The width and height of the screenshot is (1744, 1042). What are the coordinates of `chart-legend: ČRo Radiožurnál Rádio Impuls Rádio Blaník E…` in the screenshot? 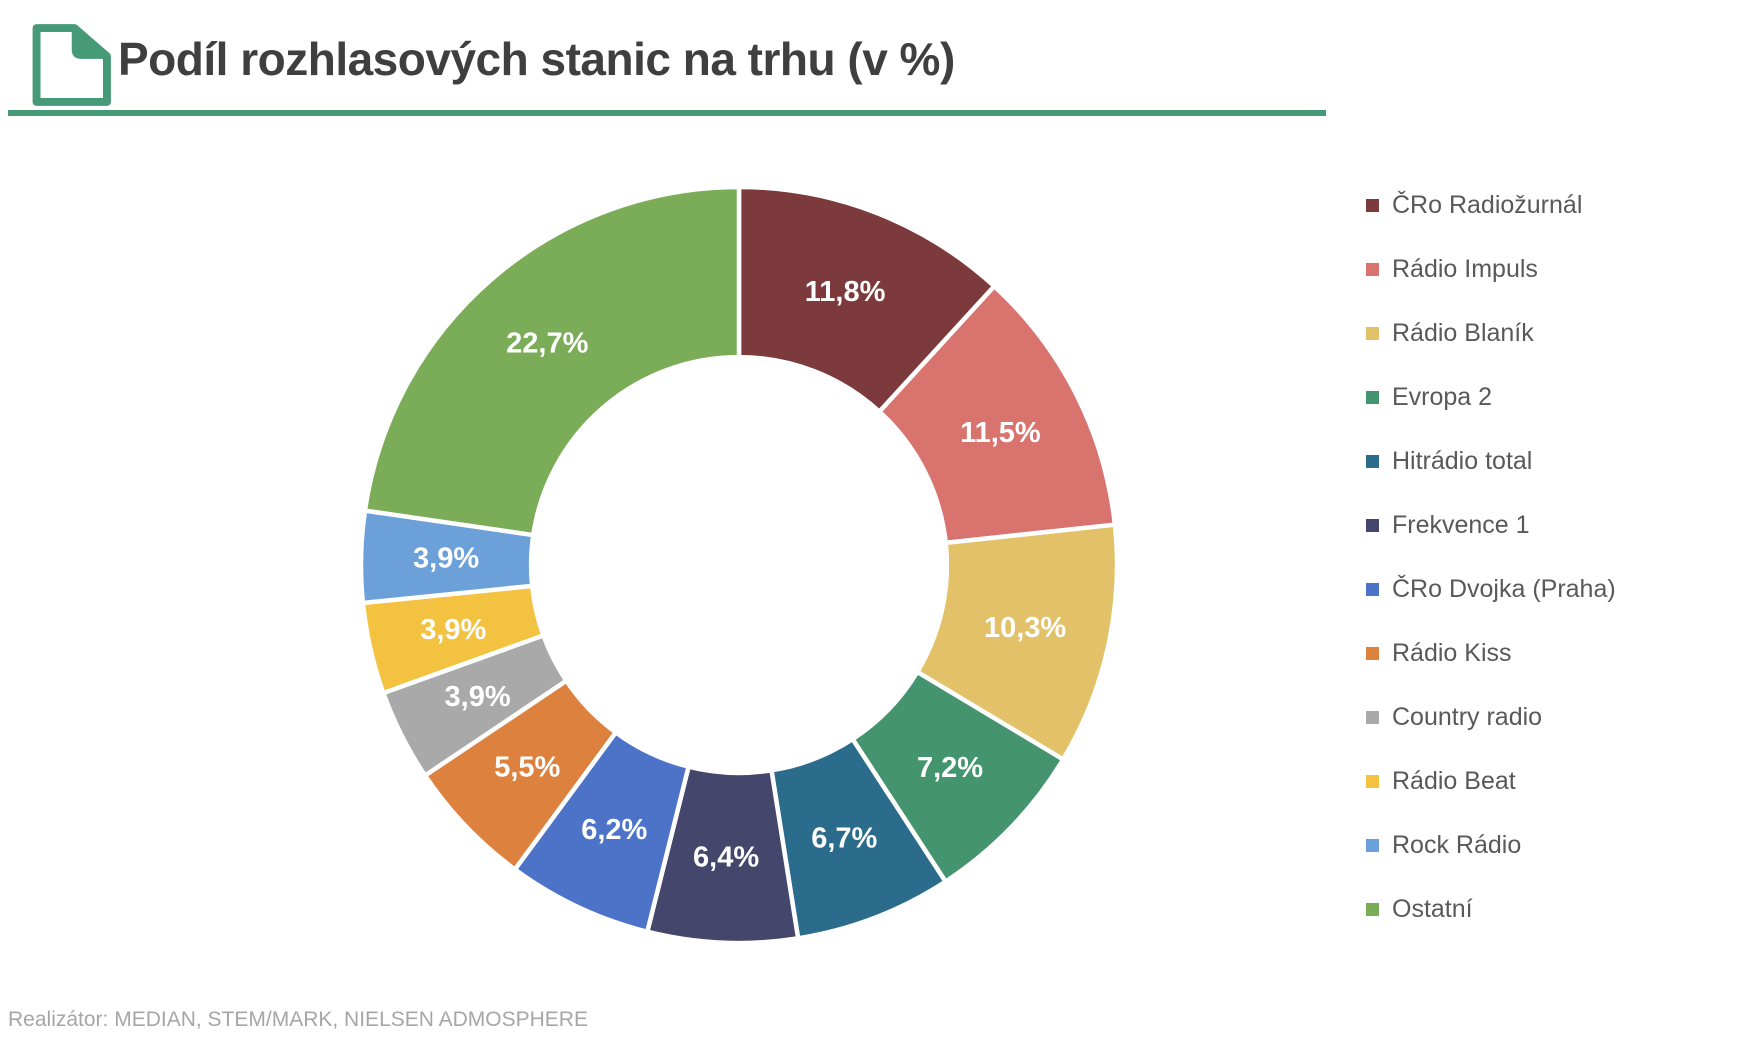 It's located at (1491, 557).